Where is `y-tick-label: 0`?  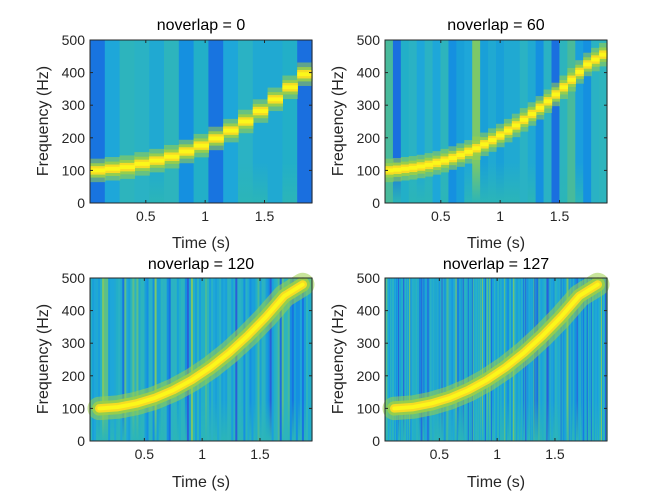
y-tick-label: 0 is located at coordinates (81, 203).